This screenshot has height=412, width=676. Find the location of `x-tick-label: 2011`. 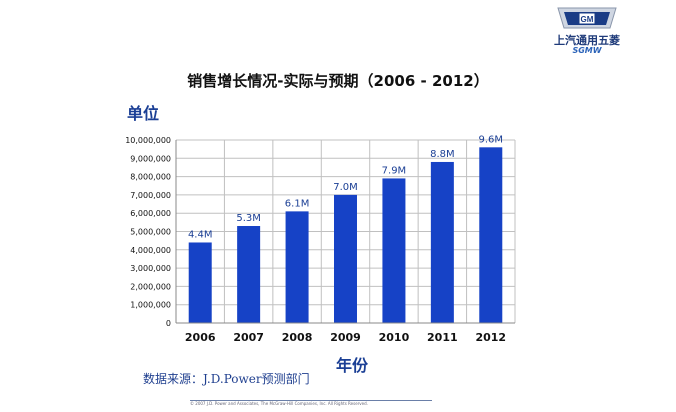

x-tick-label: 2011 is located at coordinates (442, 337).